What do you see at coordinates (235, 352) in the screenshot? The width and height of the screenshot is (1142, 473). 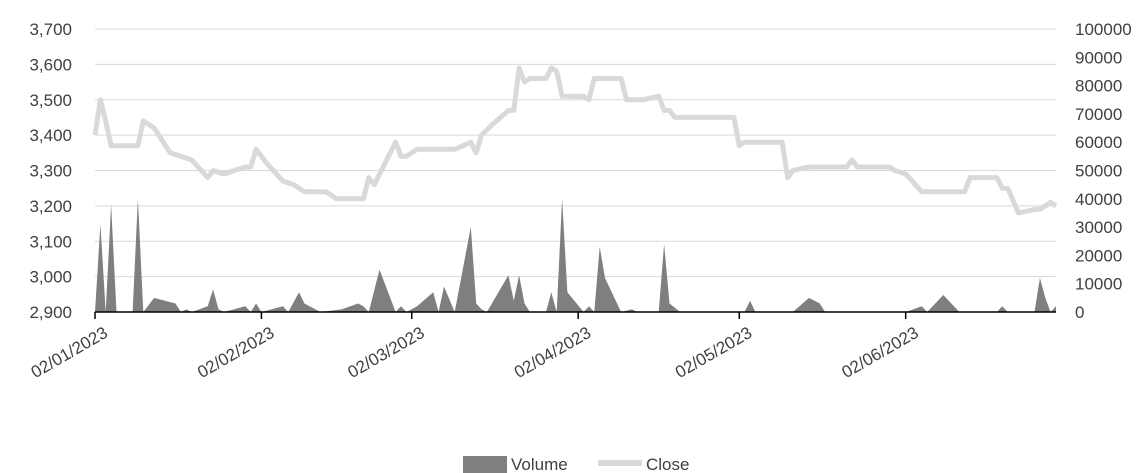 I see `x-tick-label: 02/02/2023` at bounding box center [235, 352].